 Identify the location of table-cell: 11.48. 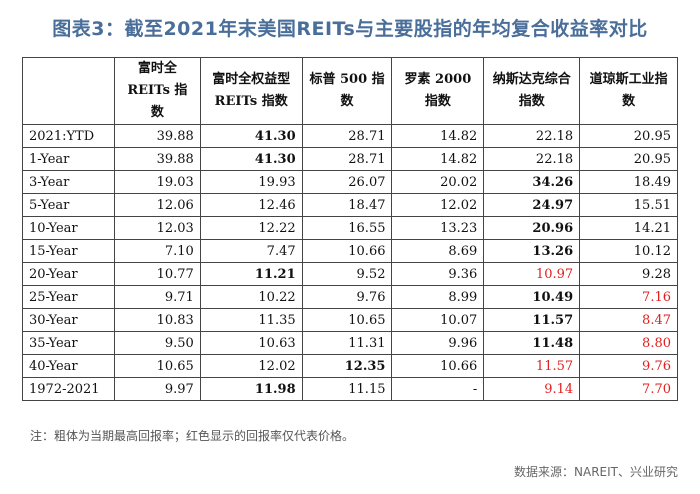
(532, 343).